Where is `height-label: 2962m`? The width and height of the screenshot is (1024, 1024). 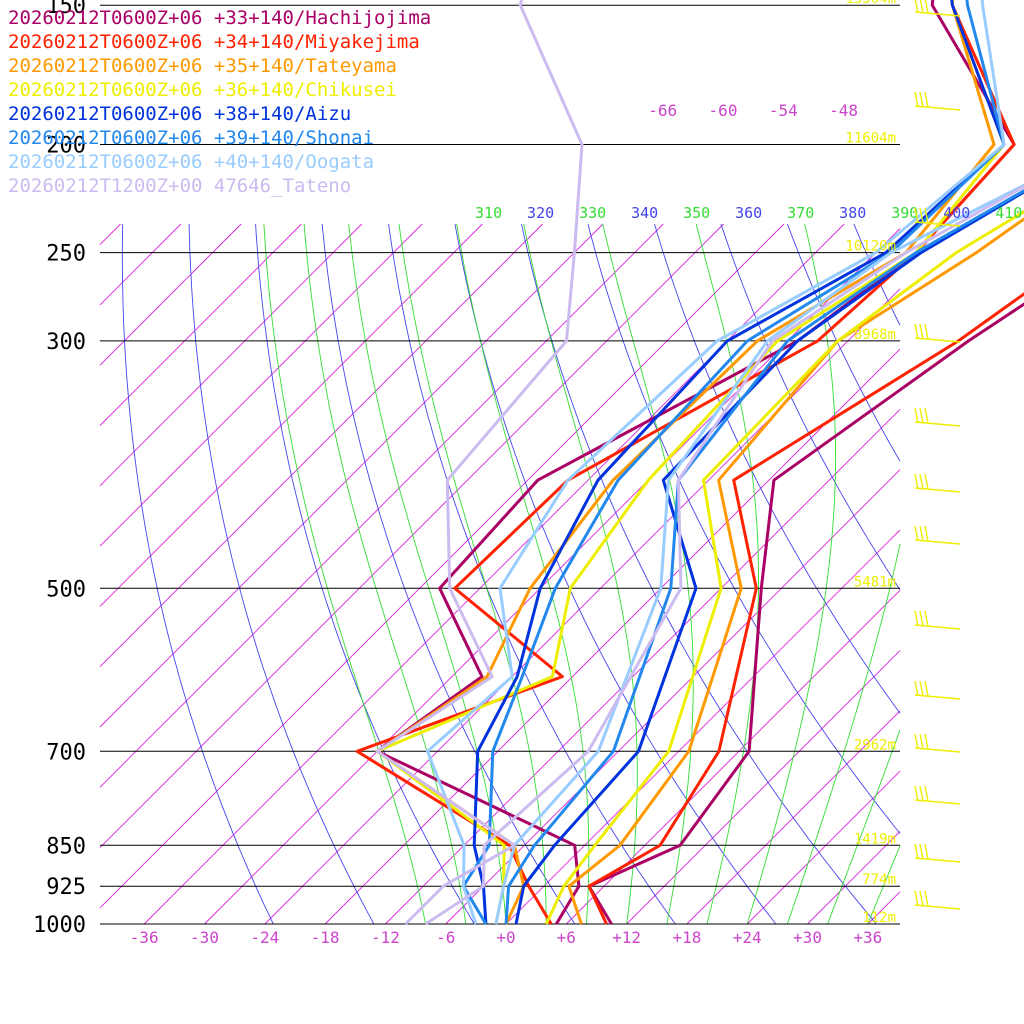
height-label: 2962m is located at coordinates (875, 745).